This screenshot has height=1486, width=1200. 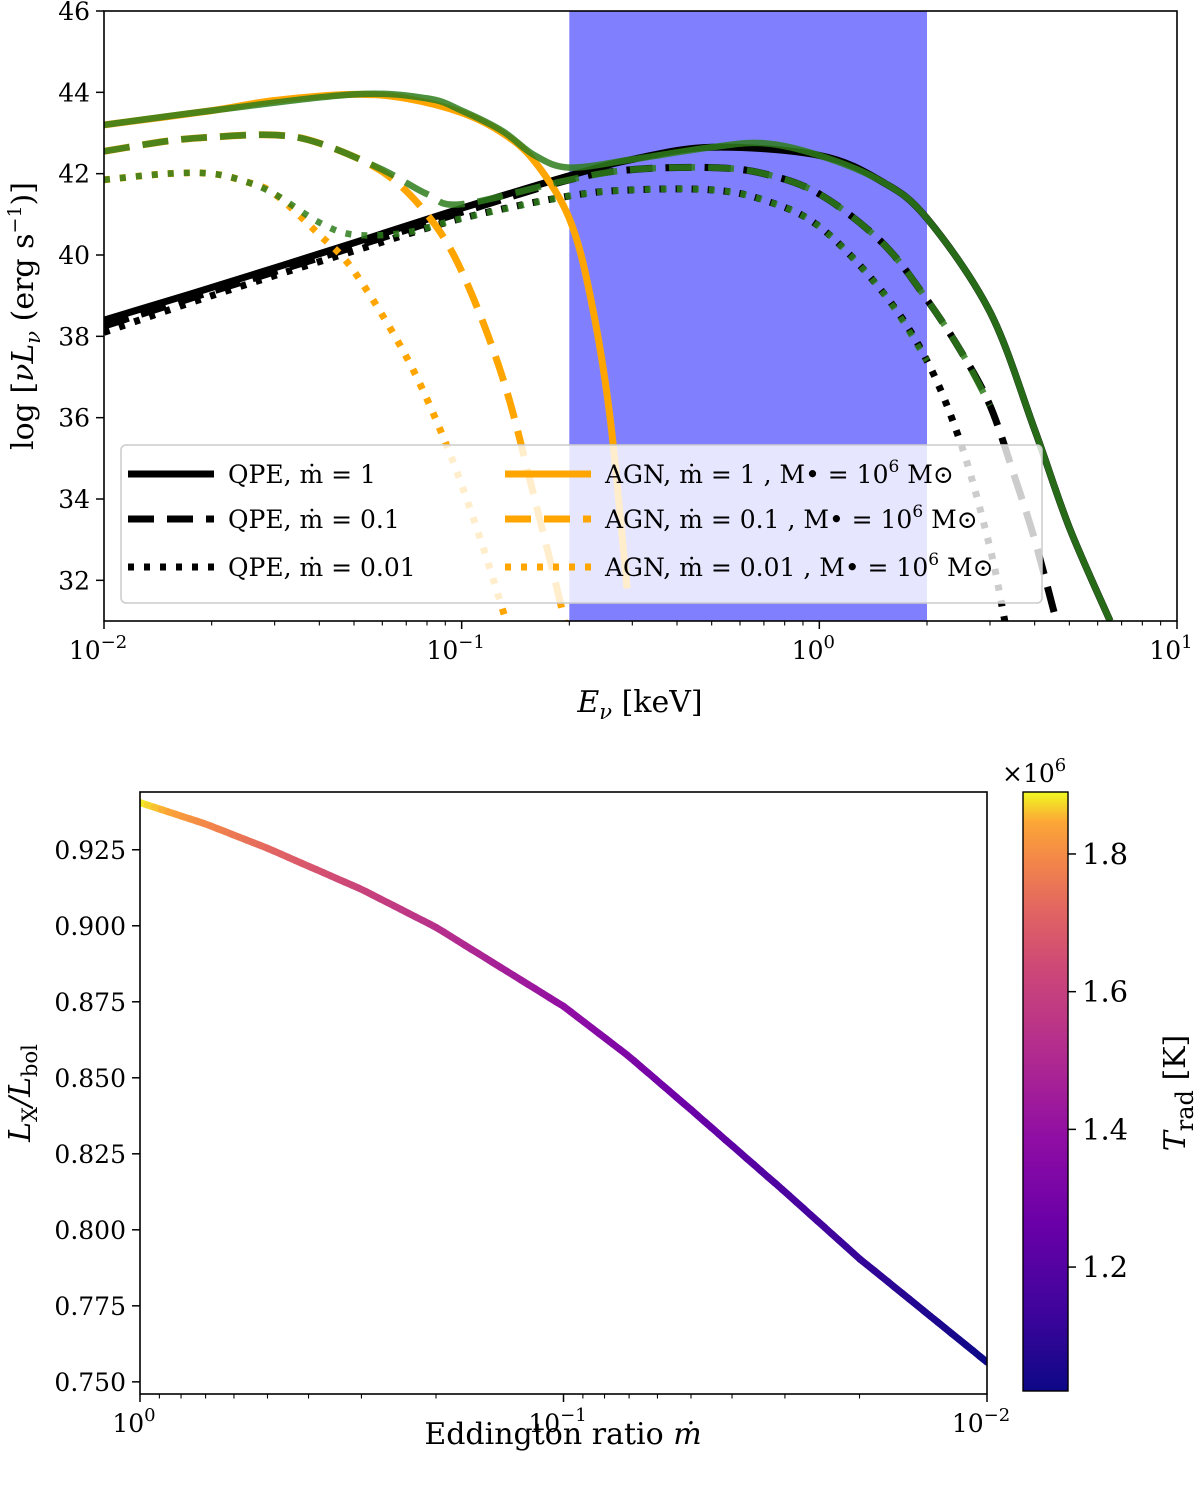 I want to click on legend-label: AGN, ṁ = 0.01 , M• = 106 M⊙, so click(x=799, y=566).